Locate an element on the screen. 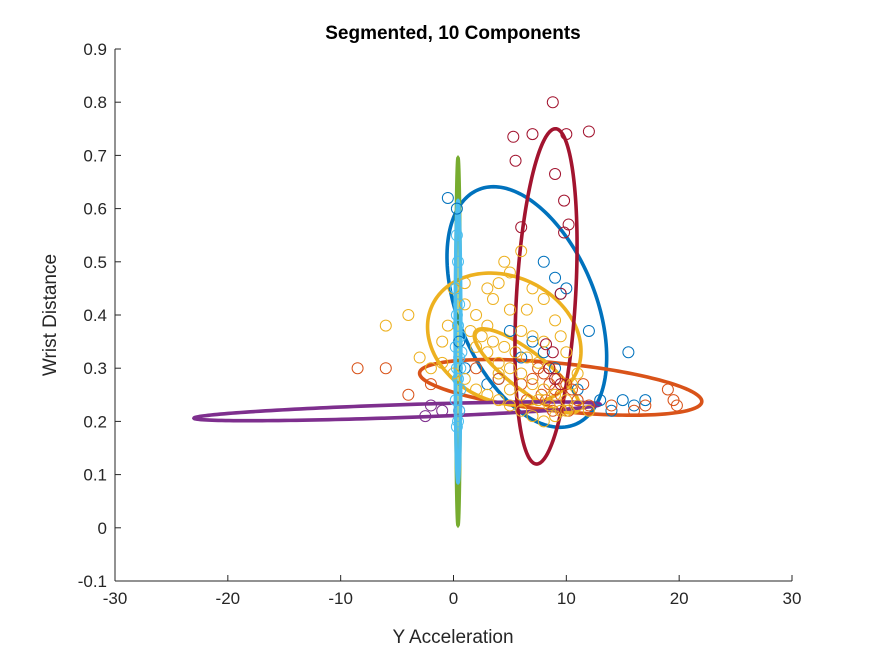 The width and height of the screenshot is (875, 656). y-tick-label: 0.1 is located at coordinates (95, 475).